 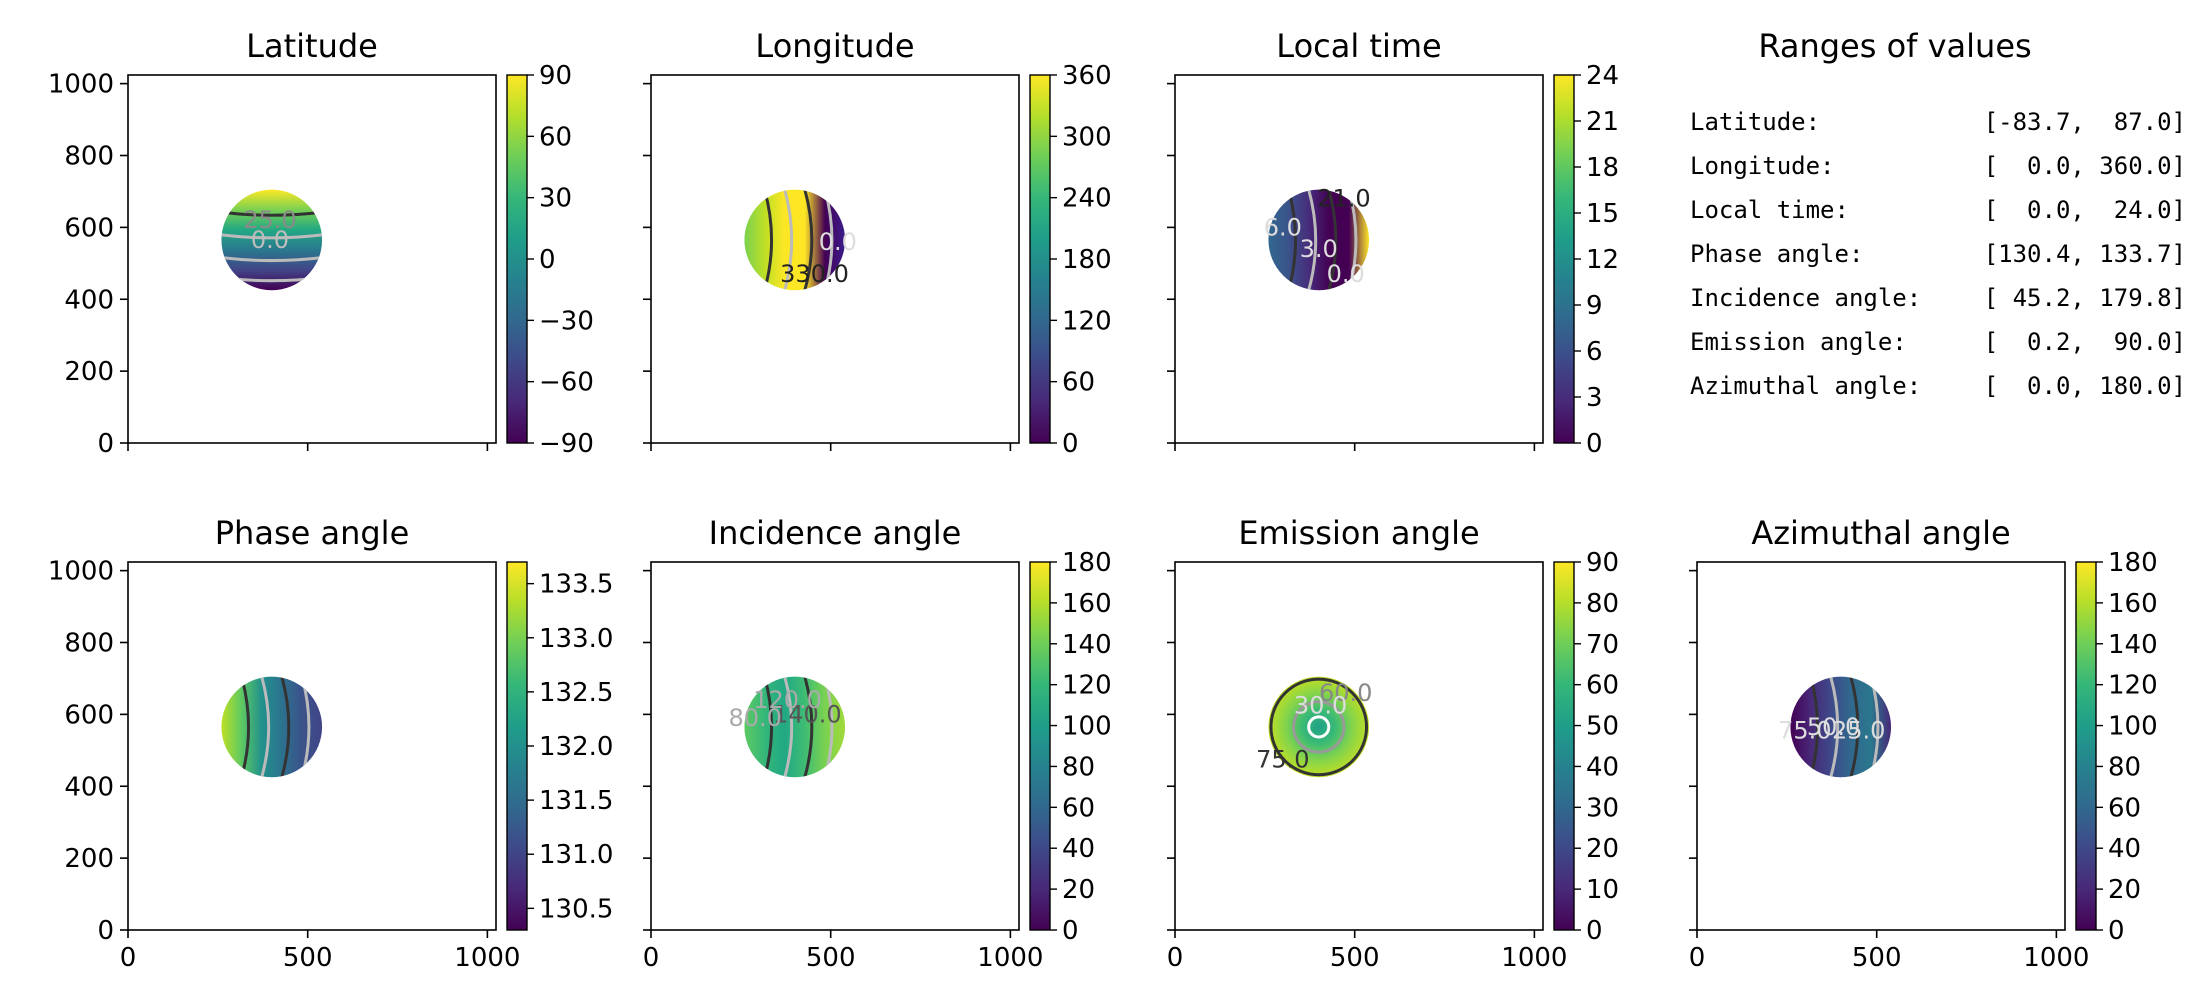 What do you see at coordinates (1805, 386) in the screenshot?
I see `range-label: Azimuthal angle:` at bounding box center [1805, 386].